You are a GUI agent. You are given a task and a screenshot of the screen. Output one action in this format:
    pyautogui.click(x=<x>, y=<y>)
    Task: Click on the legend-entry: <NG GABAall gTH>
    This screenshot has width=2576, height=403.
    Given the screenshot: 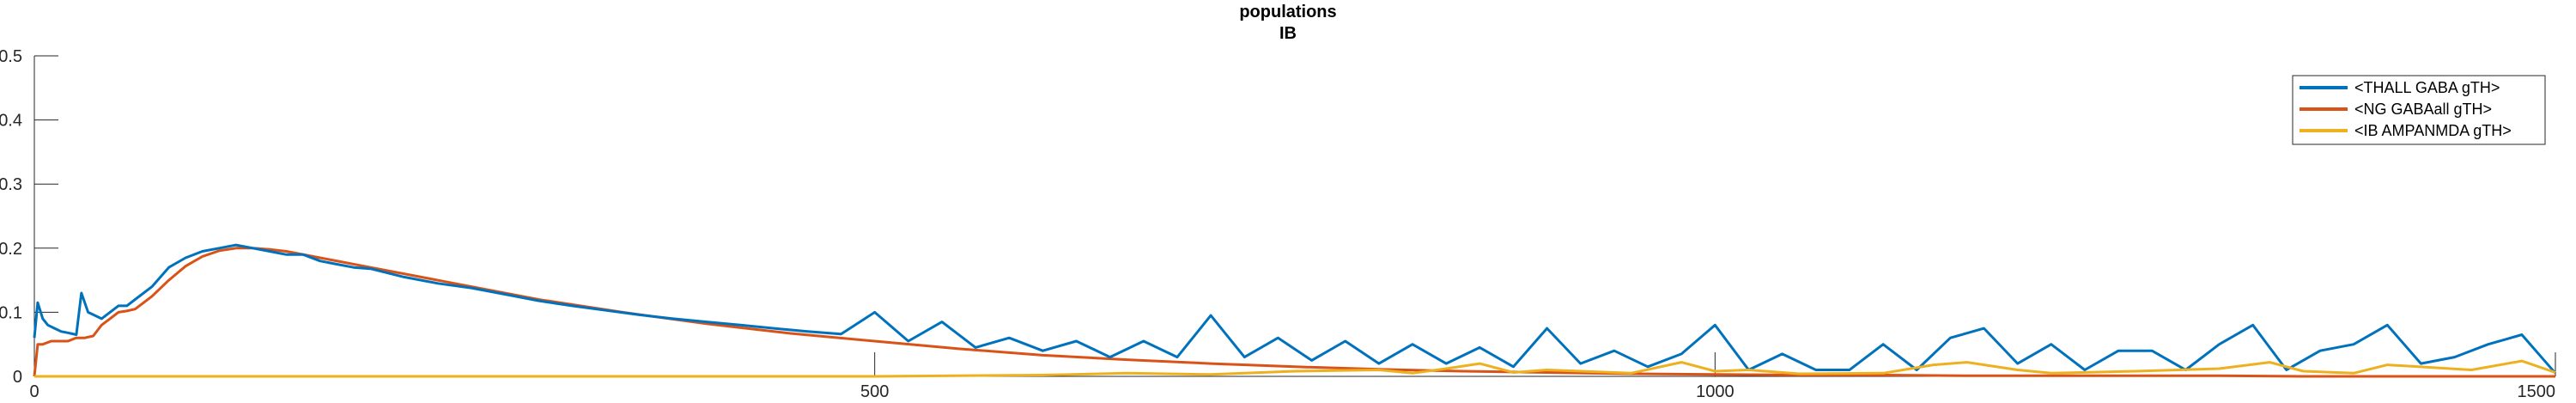 What is the action you would take?
    pyautogui.click(x=2423, y=109)
    